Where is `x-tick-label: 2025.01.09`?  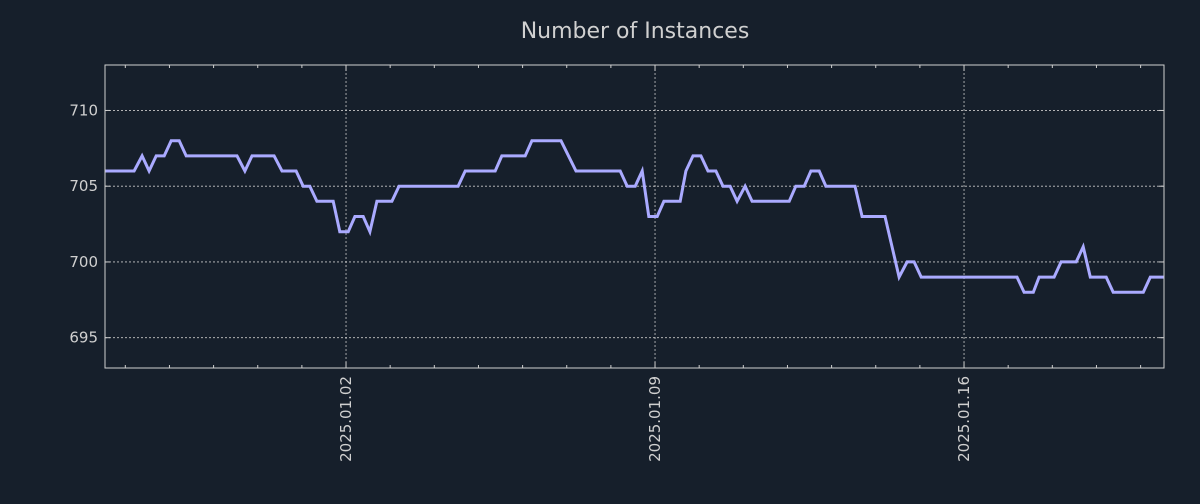
x-tick-label: 2025.01.09 is located at coordinates (655, 419).